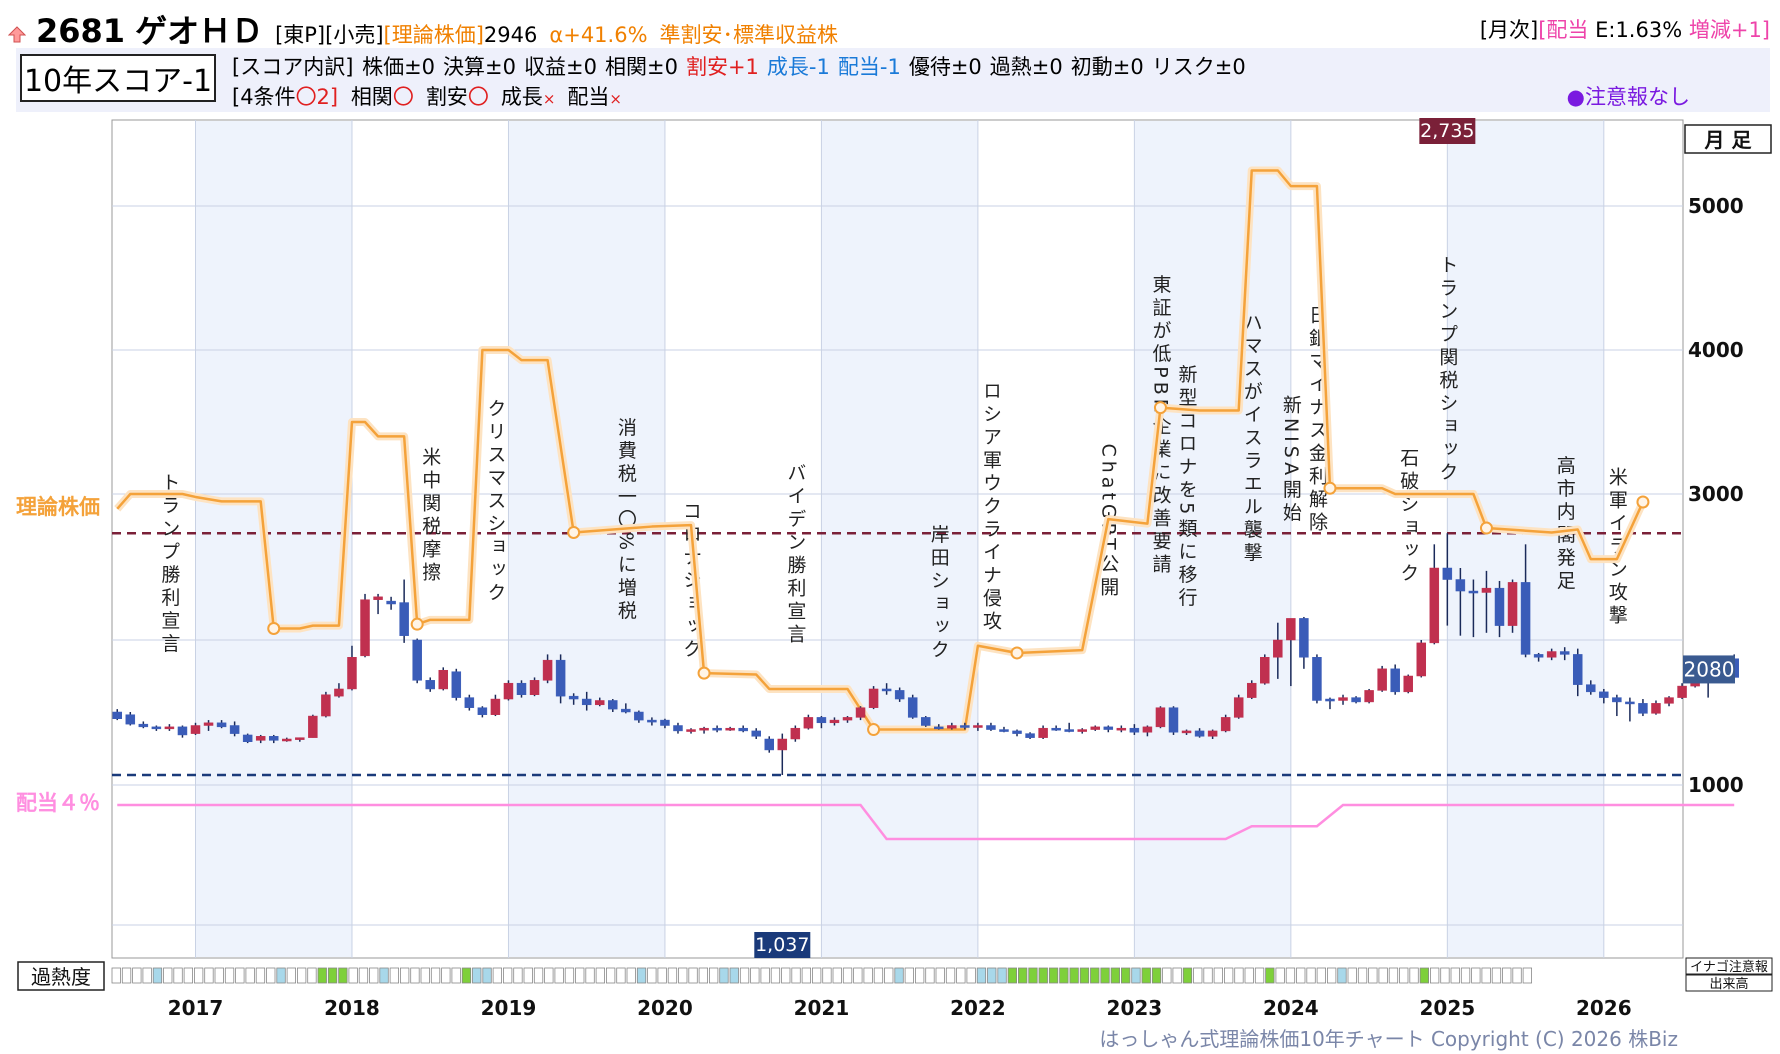 The height and width of the screenshot is (1054, 1780). I want to click on condition-item: 相関〇, so click(382, 97).